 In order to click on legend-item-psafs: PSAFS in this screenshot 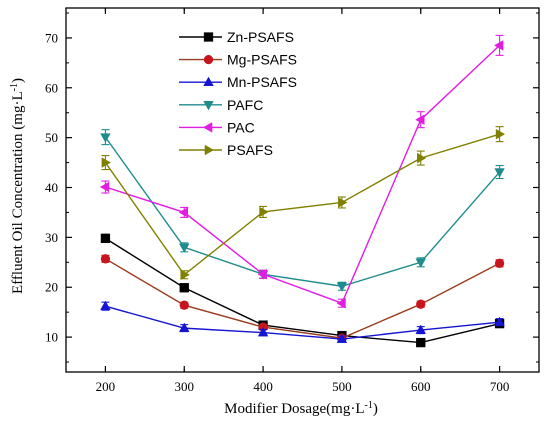, I will do `click(226, 150)`.